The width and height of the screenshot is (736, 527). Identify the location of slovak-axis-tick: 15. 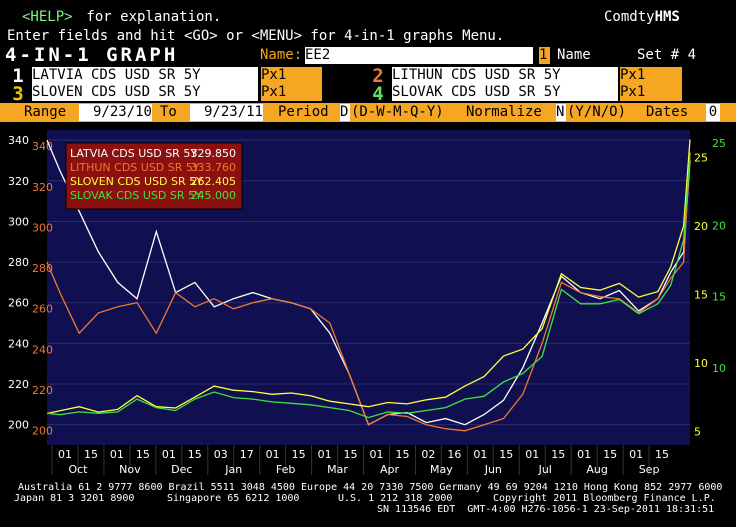
(719, 297).